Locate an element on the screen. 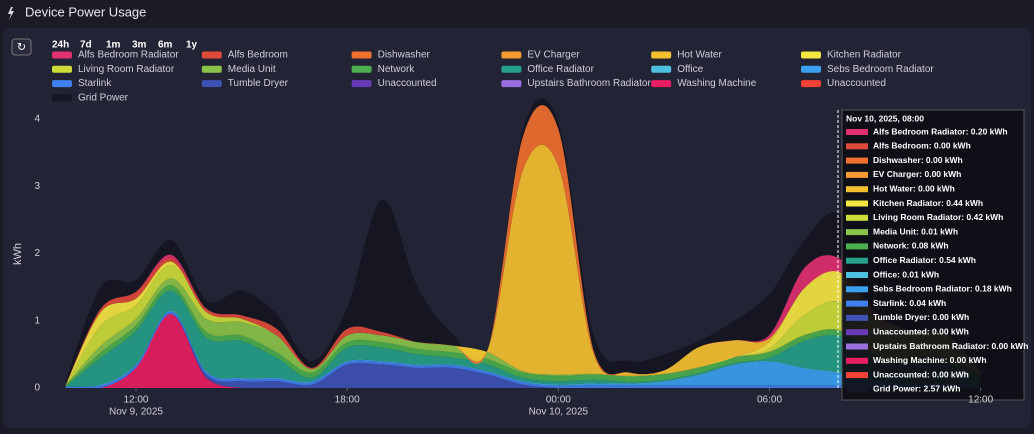 The height and width of the screenshot is (434, 1034). legend-label: Grid Power is located at coordinates (103, 98).